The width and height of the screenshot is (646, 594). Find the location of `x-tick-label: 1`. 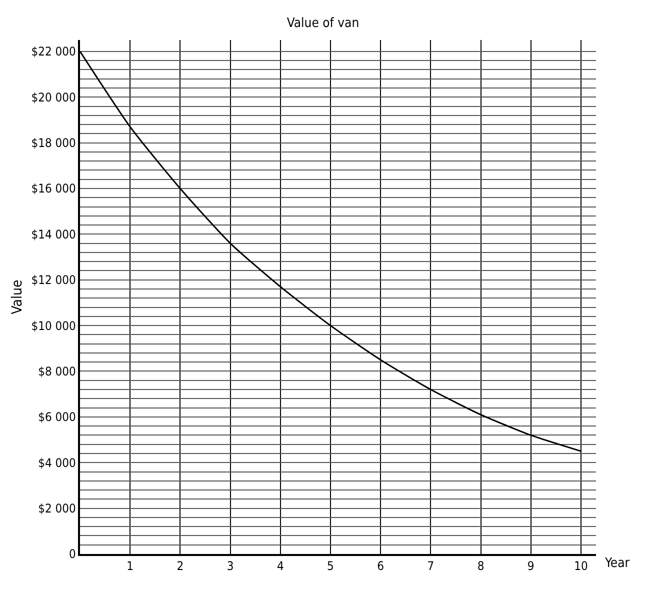

x-tick-label: 1 is located at coordinates (130, 566).